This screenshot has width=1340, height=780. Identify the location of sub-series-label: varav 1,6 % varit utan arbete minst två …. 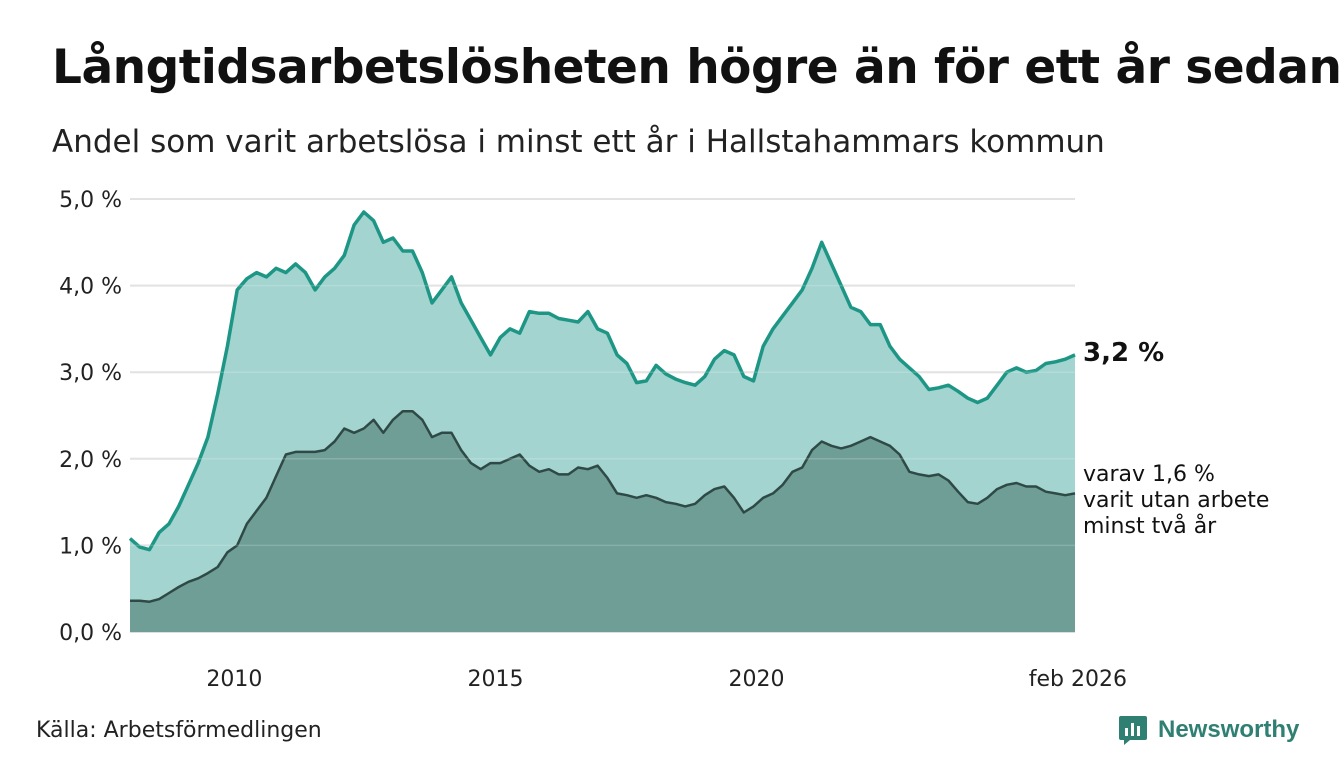
(1203, 501).